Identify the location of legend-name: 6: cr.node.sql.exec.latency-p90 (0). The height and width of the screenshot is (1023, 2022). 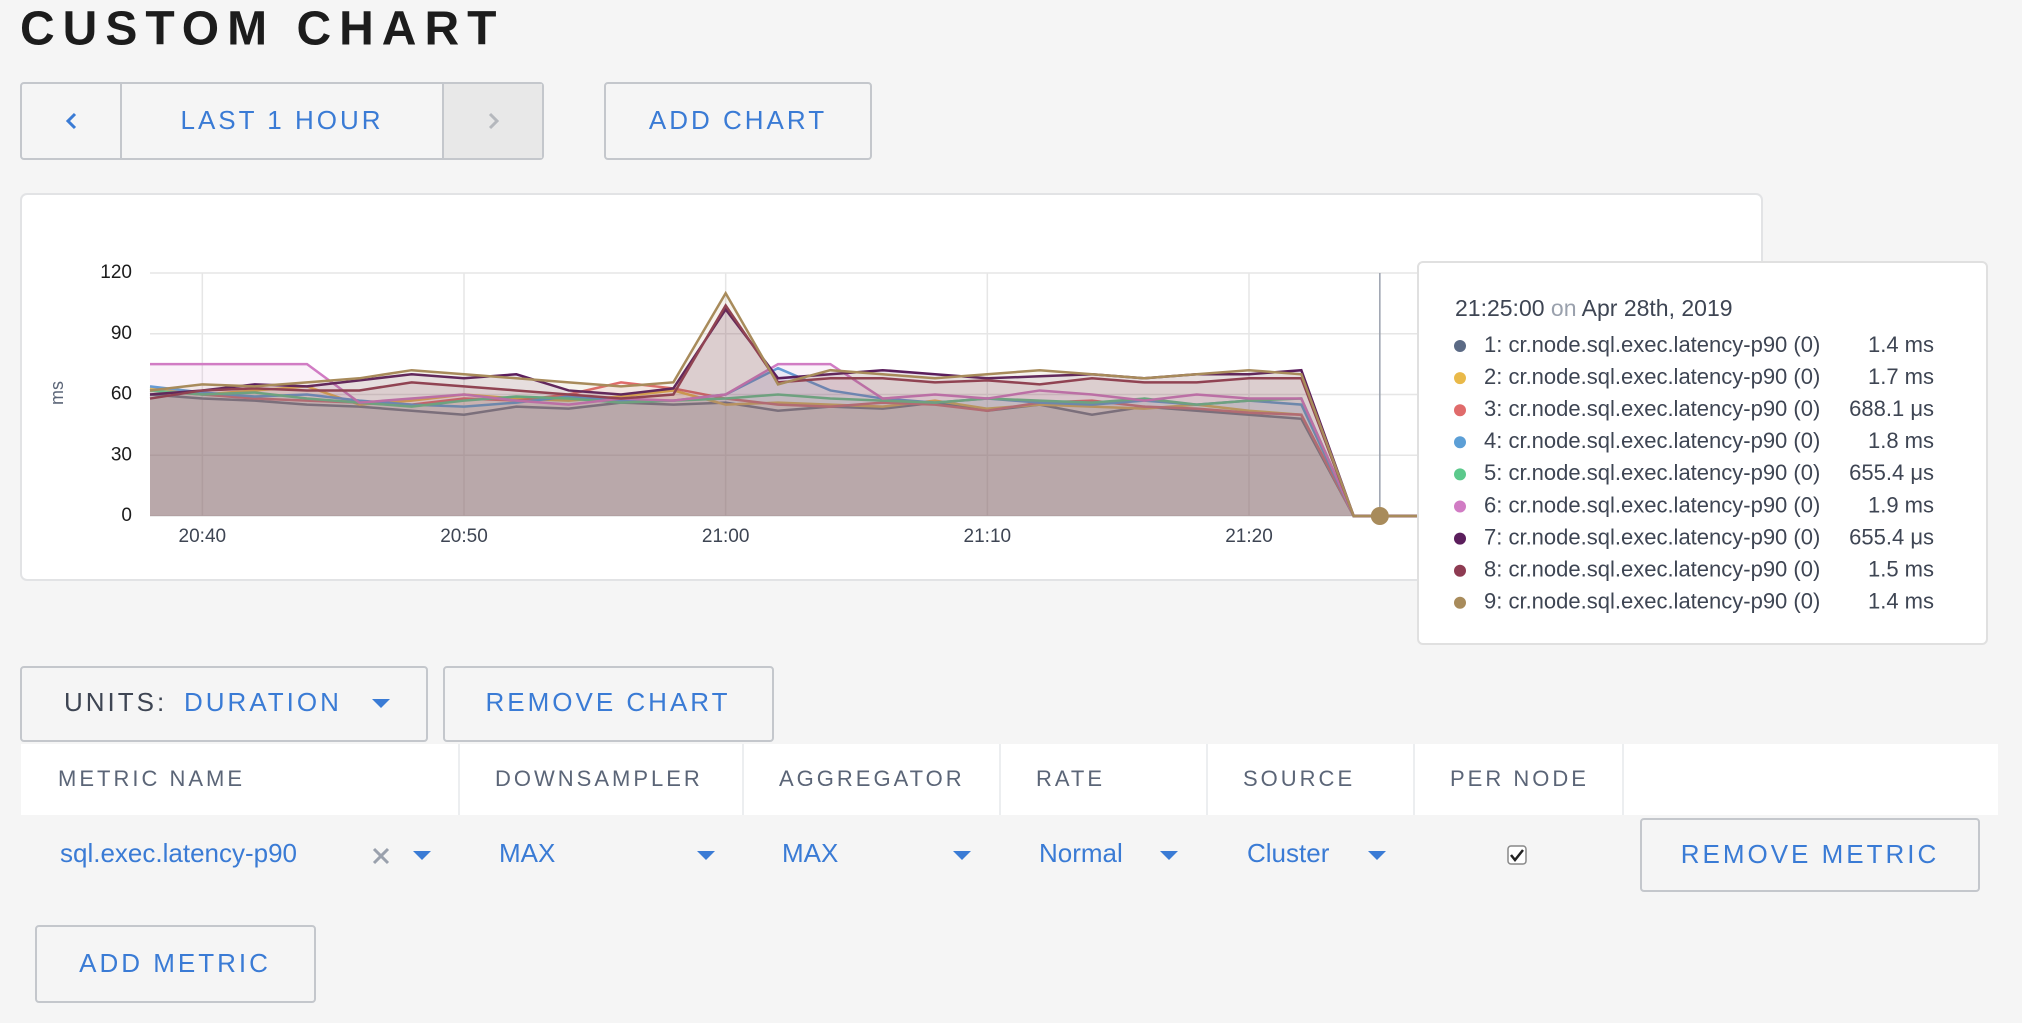
(1652, 504).